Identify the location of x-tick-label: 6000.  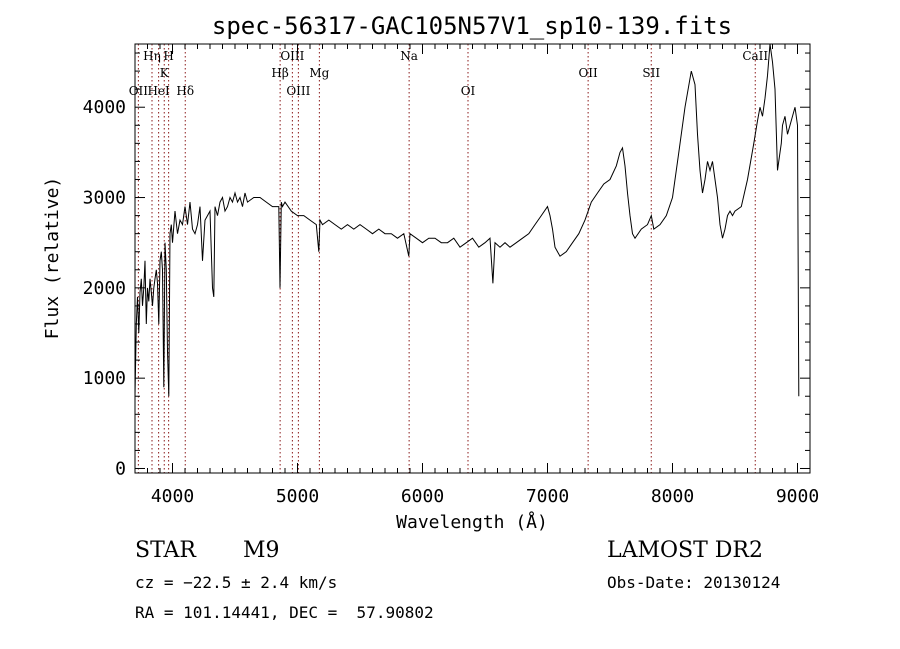
(422, 496).